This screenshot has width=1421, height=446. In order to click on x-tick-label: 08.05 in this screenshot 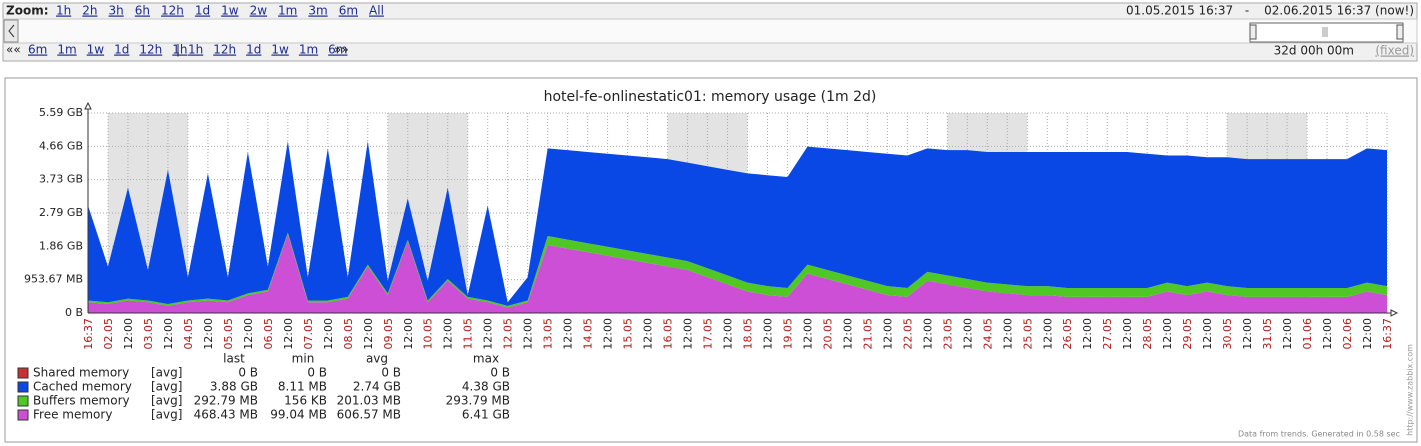, I will do `click(348, 334)`.